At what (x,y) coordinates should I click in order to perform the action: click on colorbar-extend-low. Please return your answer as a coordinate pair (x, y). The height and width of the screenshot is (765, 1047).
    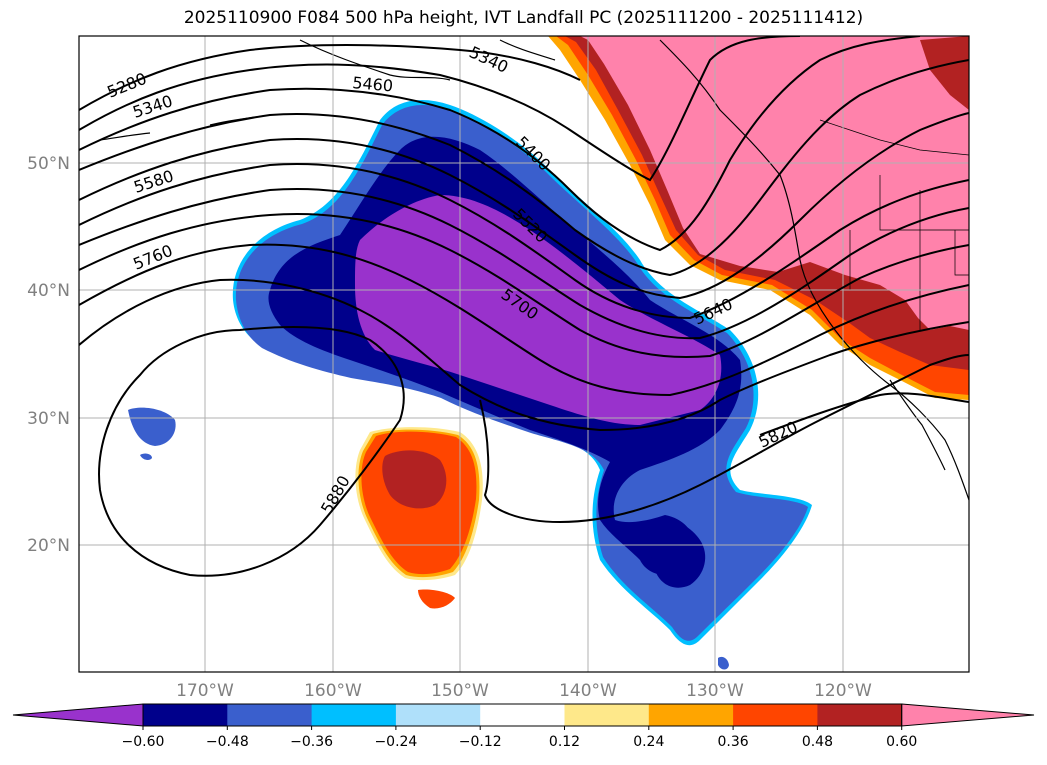
    Looking at the image, I should click on (78, 715).